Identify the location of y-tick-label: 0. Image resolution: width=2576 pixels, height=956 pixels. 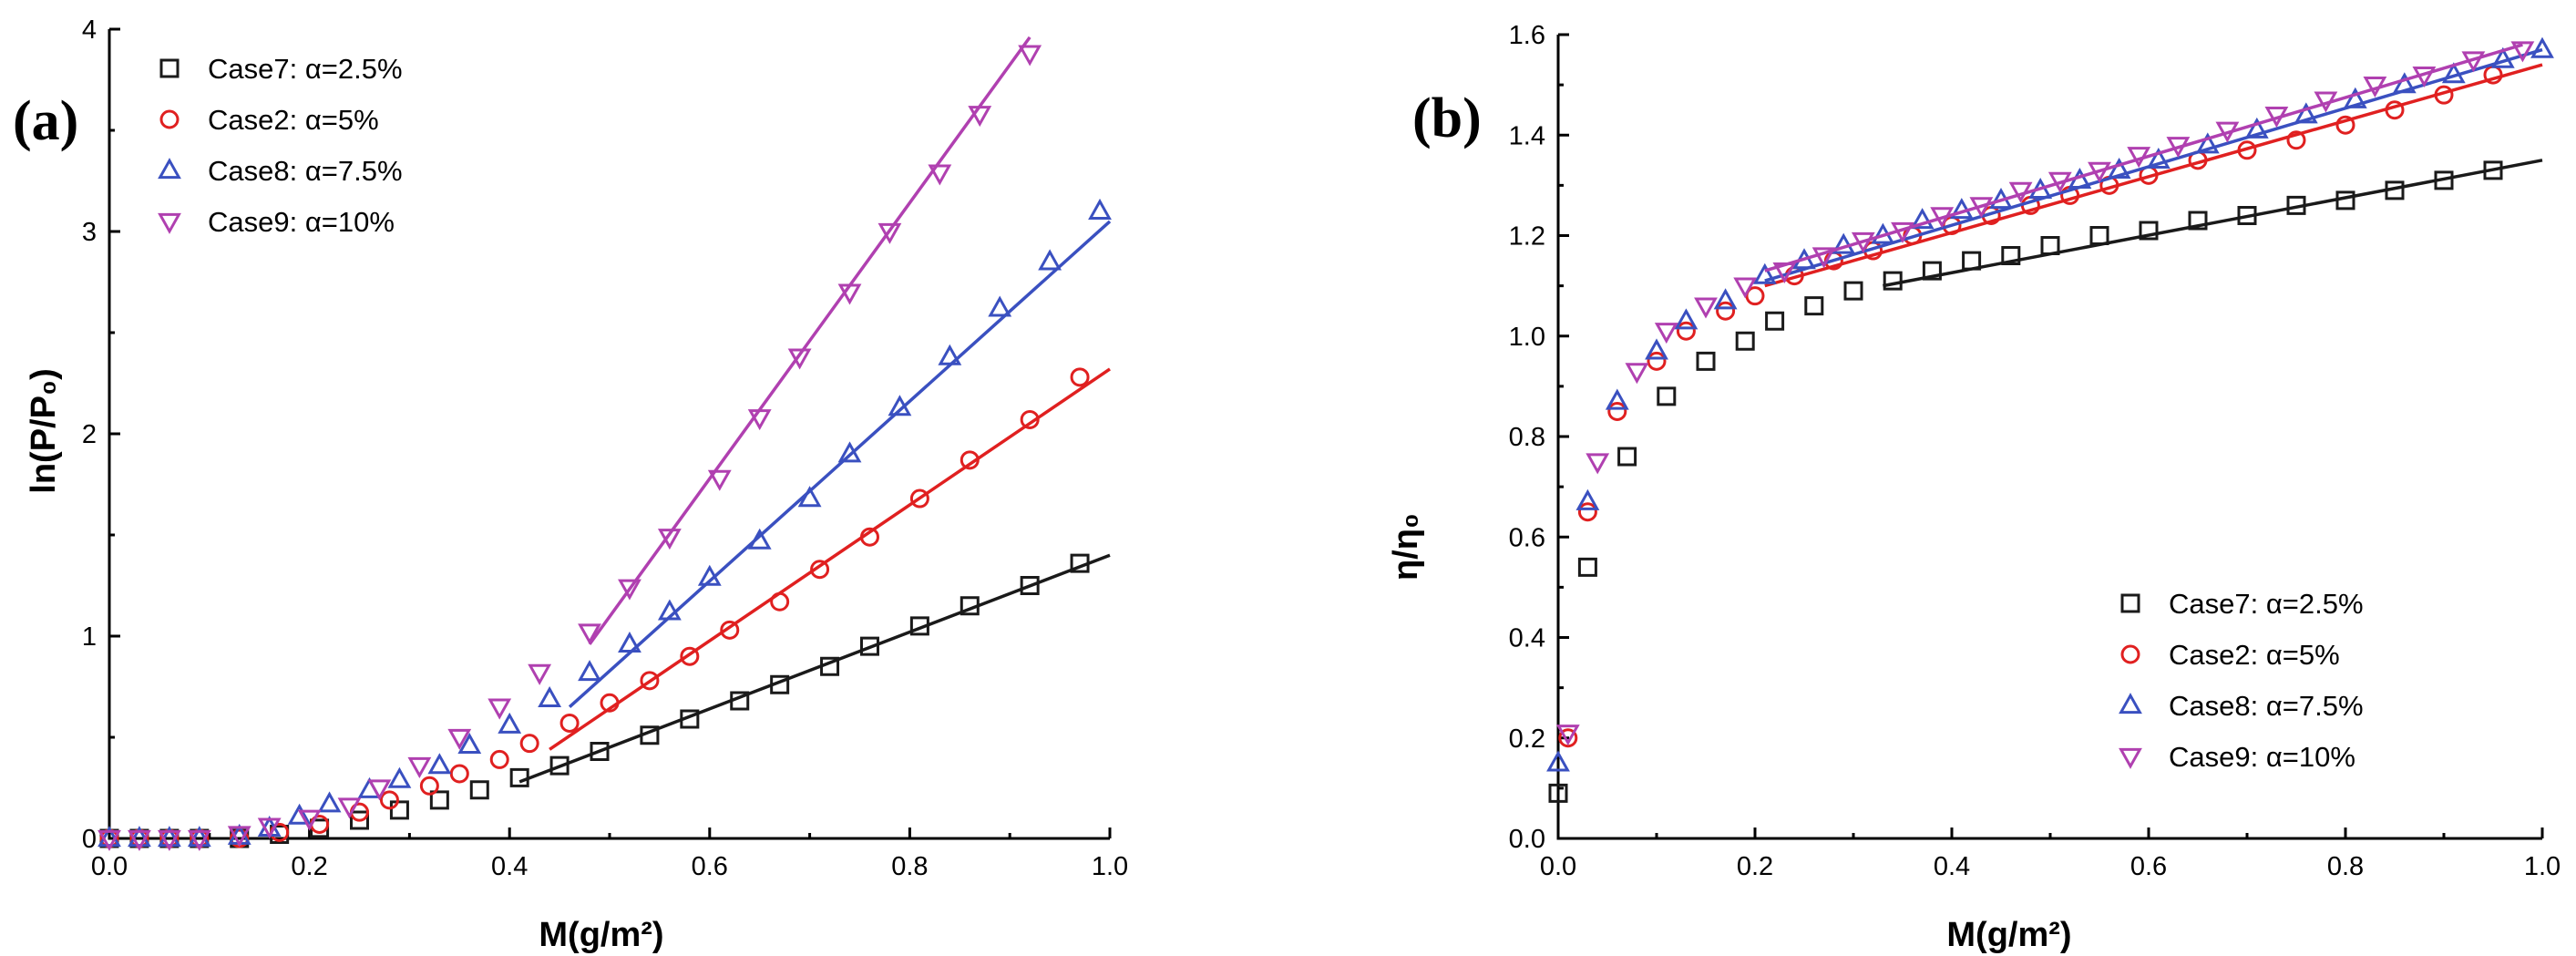
(90, 839).